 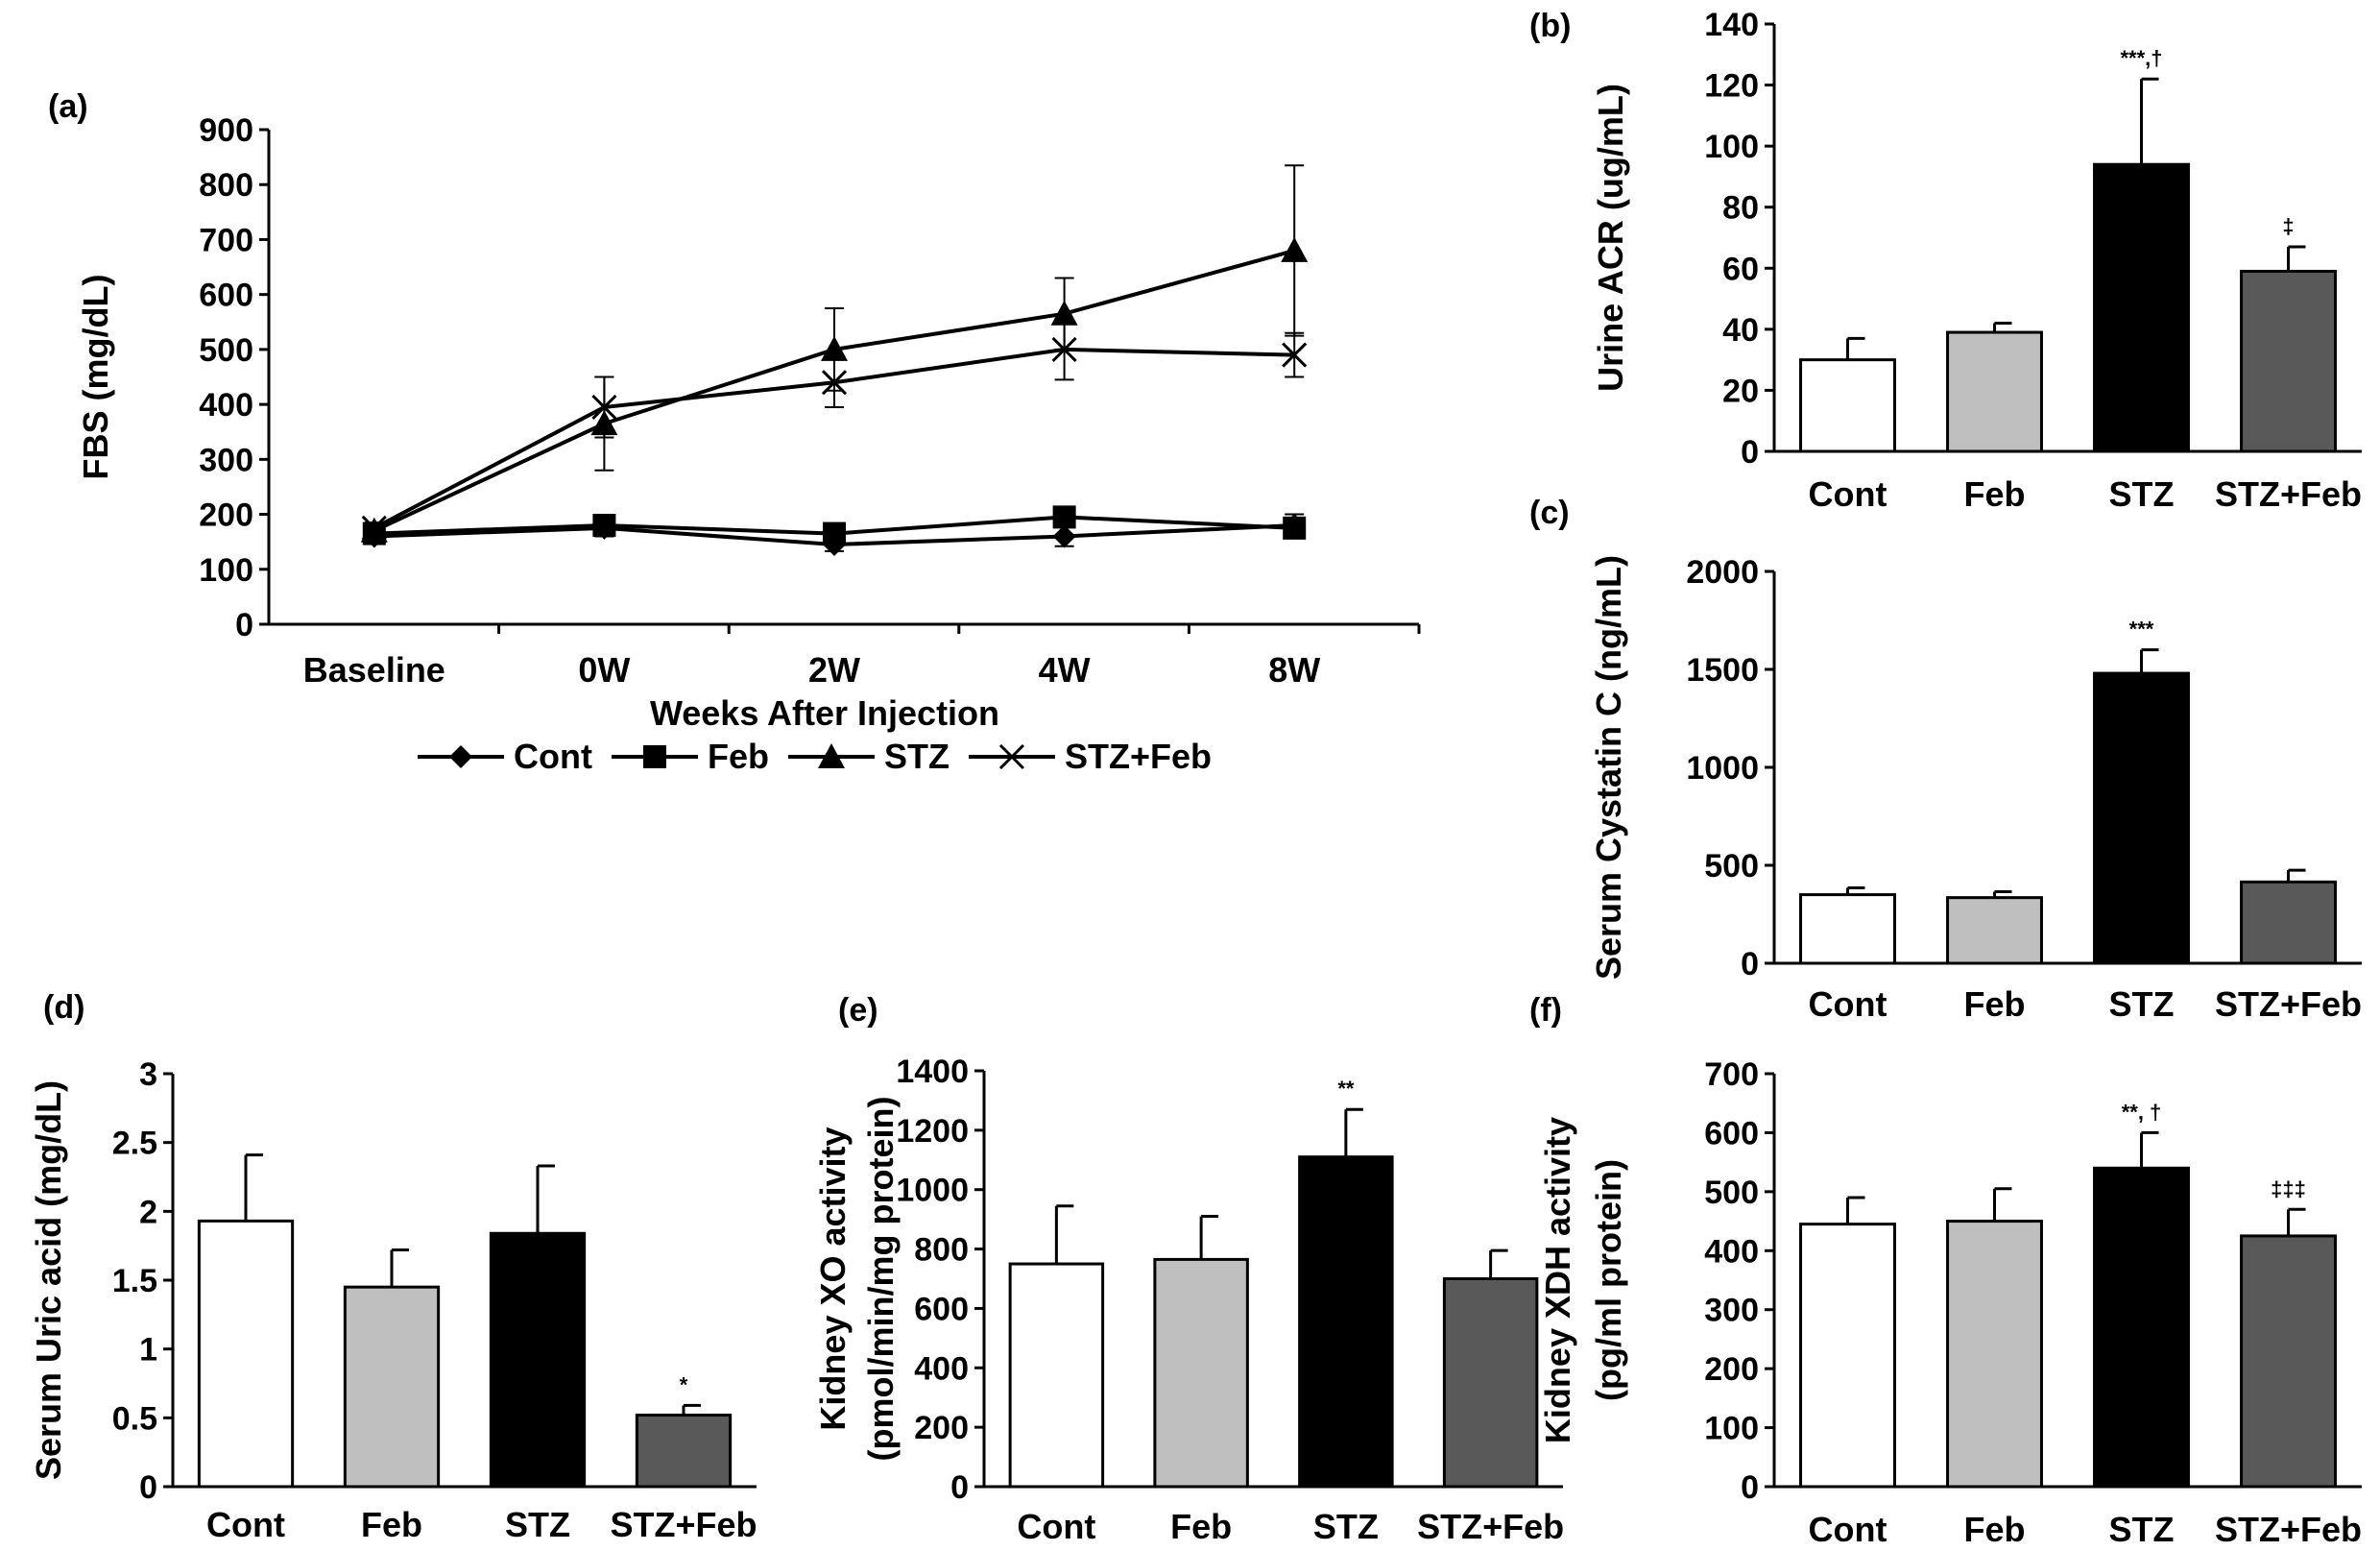 I want to click on panel-e-bar-stz, so click(x=1346, y=1322).